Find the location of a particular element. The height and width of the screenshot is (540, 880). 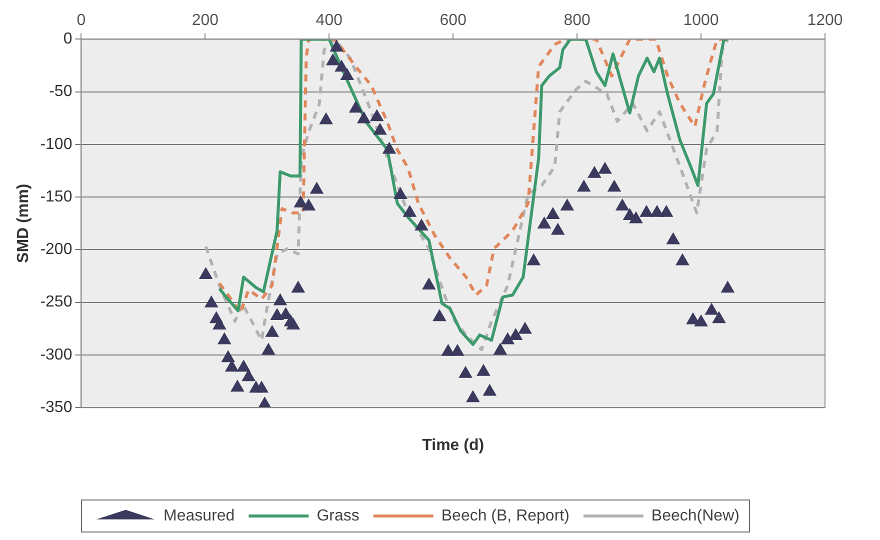

x-tick-label: 600 is located at coordinates (453, 21).